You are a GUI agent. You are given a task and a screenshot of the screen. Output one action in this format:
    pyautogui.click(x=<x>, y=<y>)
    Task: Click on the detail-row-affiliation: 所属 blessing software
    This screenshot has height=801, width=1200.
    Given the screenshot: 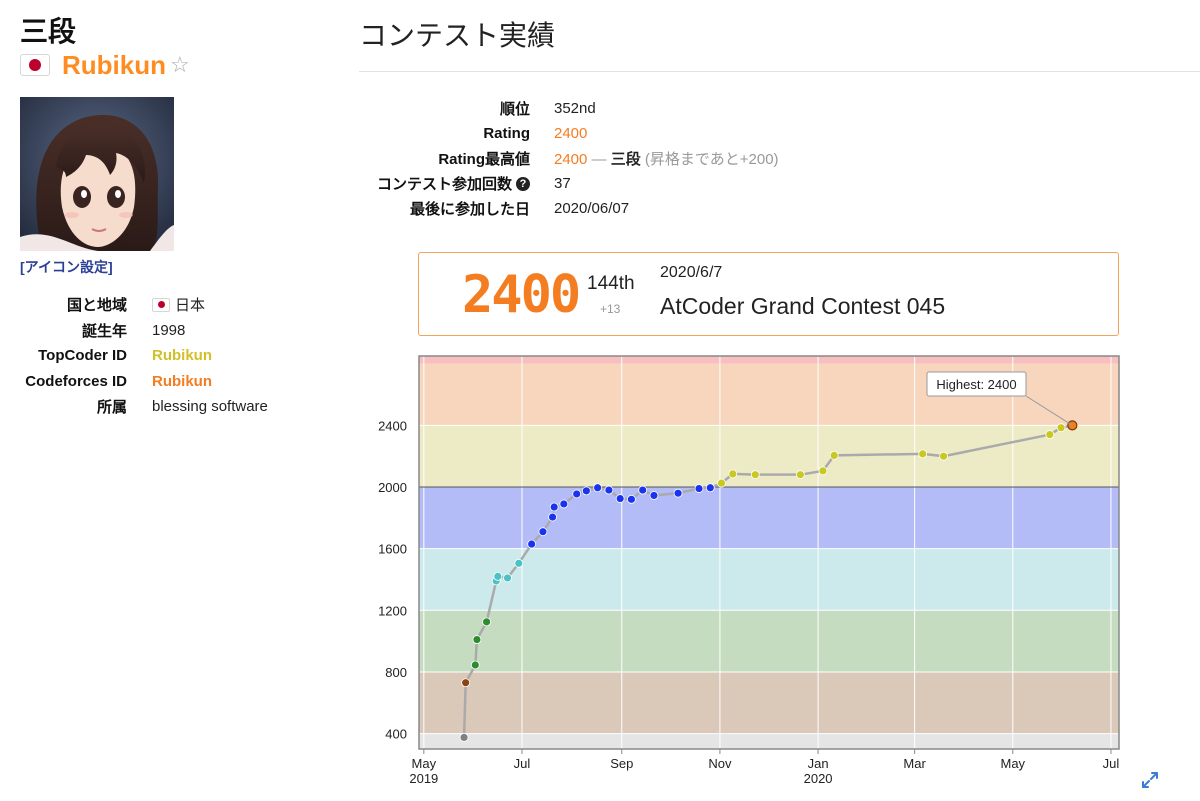 What is the action you would take?
    pyautogui.click(x=144, y=407)
    